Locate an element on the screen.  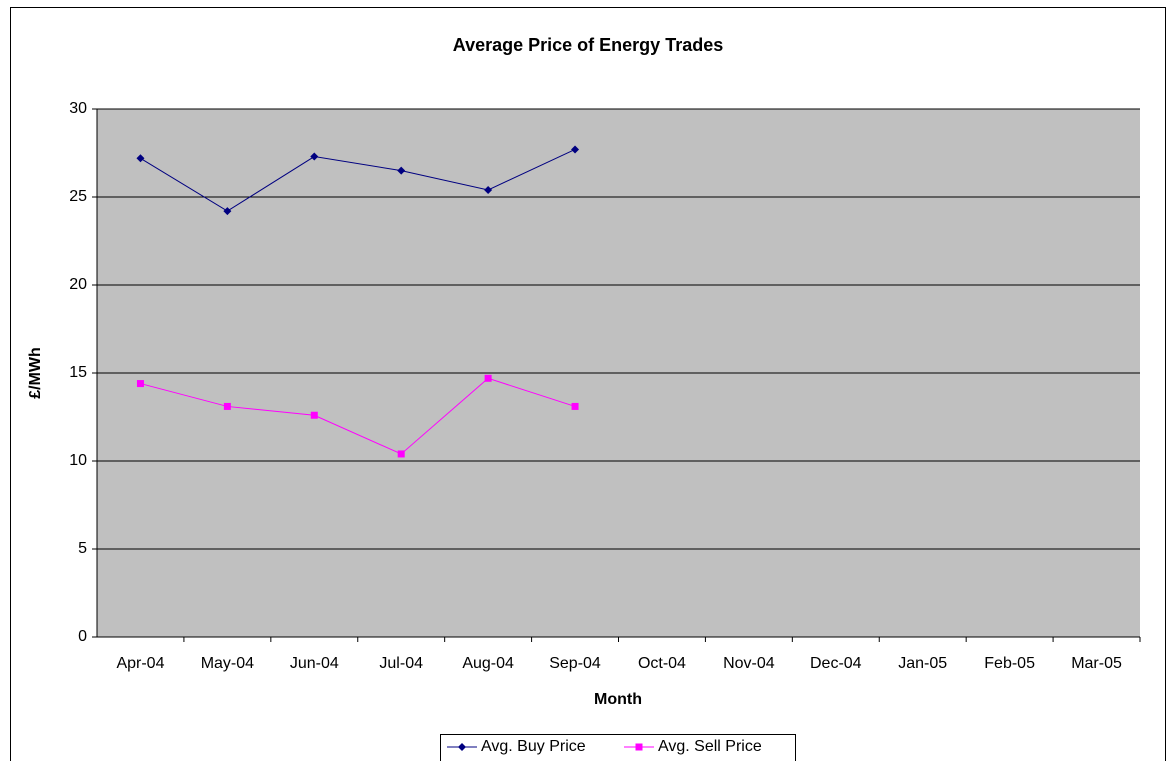
legend-box is located at coordinates (618, 747).